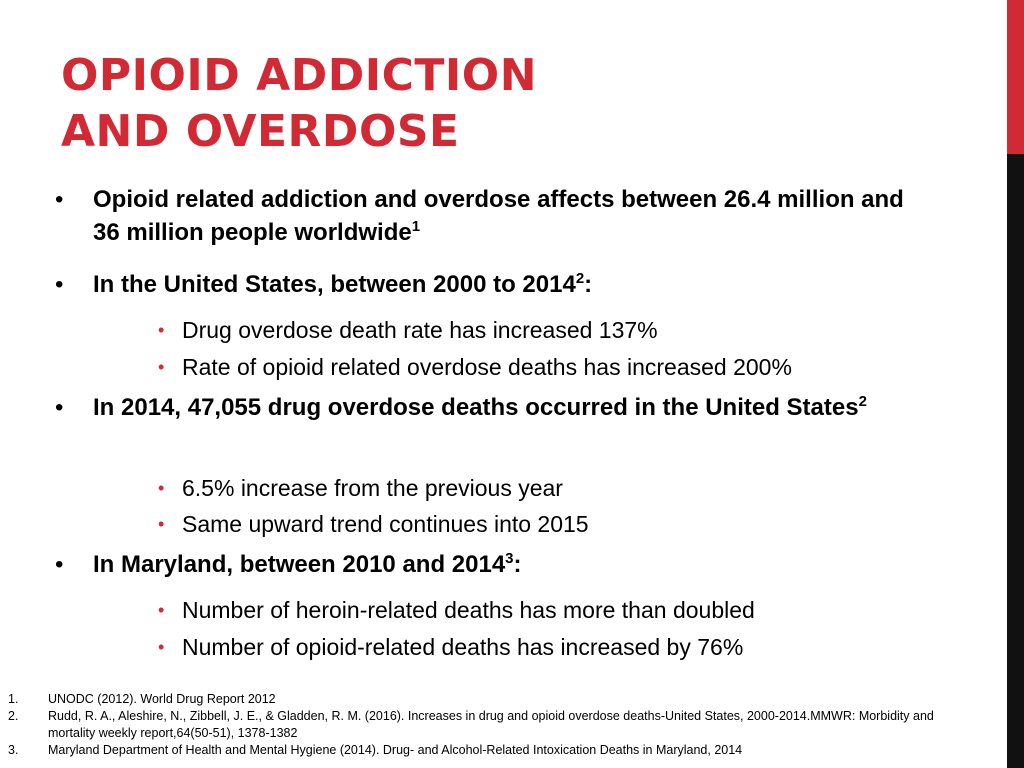 The image size is (1024, 768). I want to click on sub-bullet-text: Same upward trend continues into 2015, so click(385, 524).